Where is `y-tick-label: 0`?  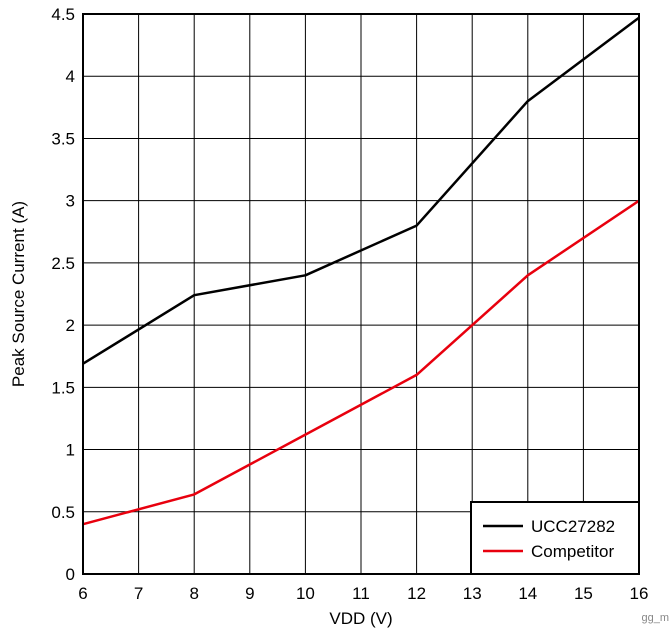
y-tick-label: 0 is located at coordinates (70, 574).